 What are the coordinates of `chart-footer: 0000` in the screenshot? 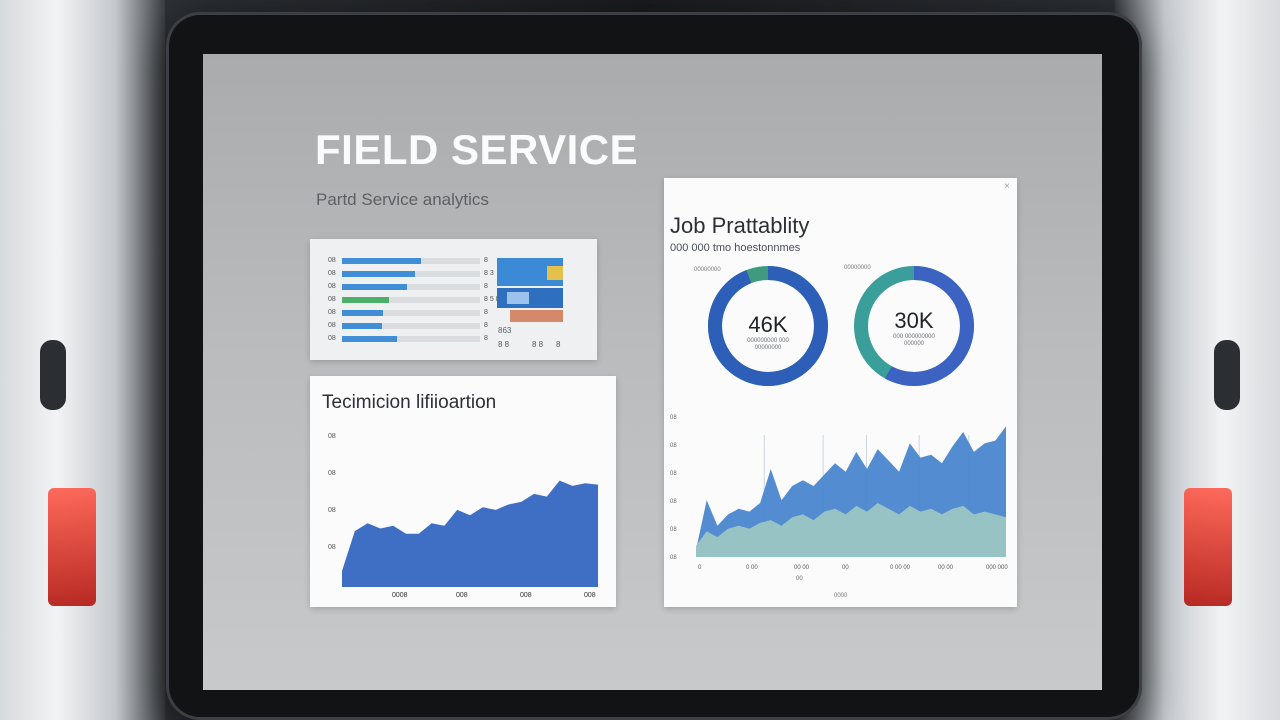 It's located at (841, 596).